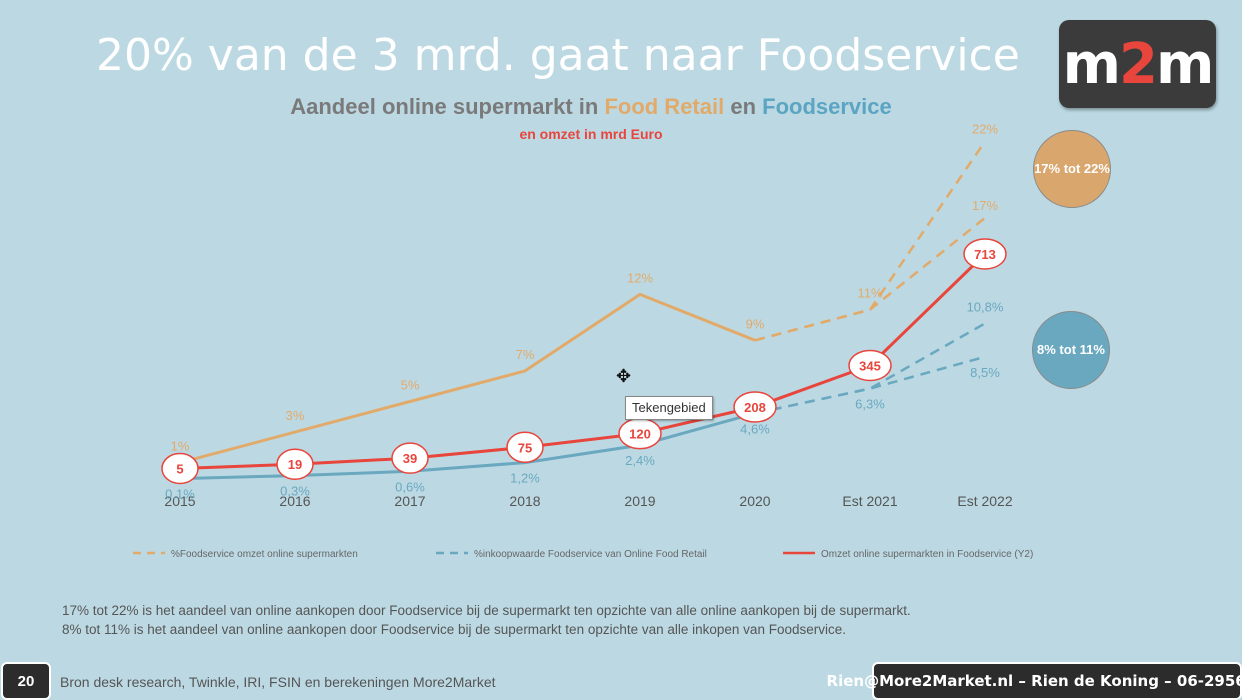  Describe the element at coordinates (624, 376) in the screenshot. I see `move-cursor-icon: ✥` at that location.